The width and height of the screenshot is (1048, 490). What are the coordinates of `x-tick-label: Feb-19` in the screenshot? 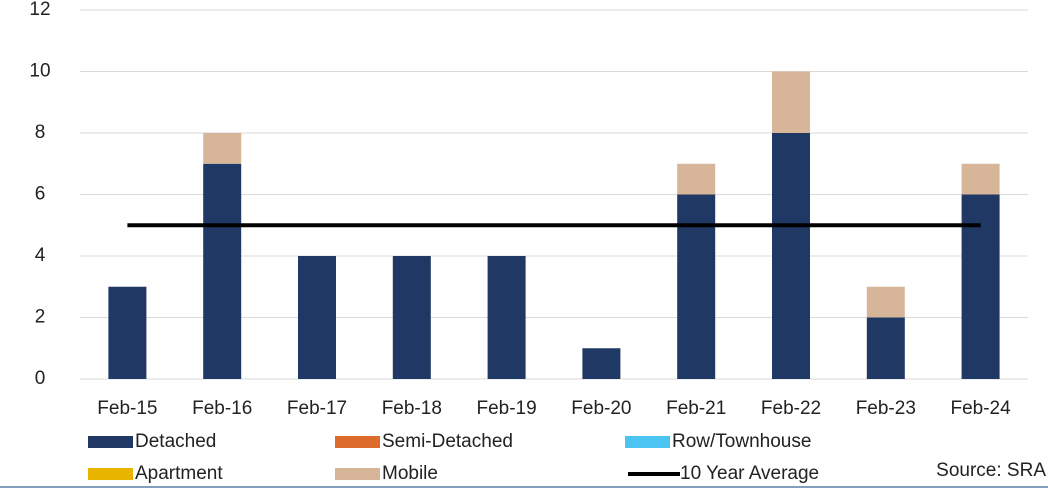 It's located at (506, 408).